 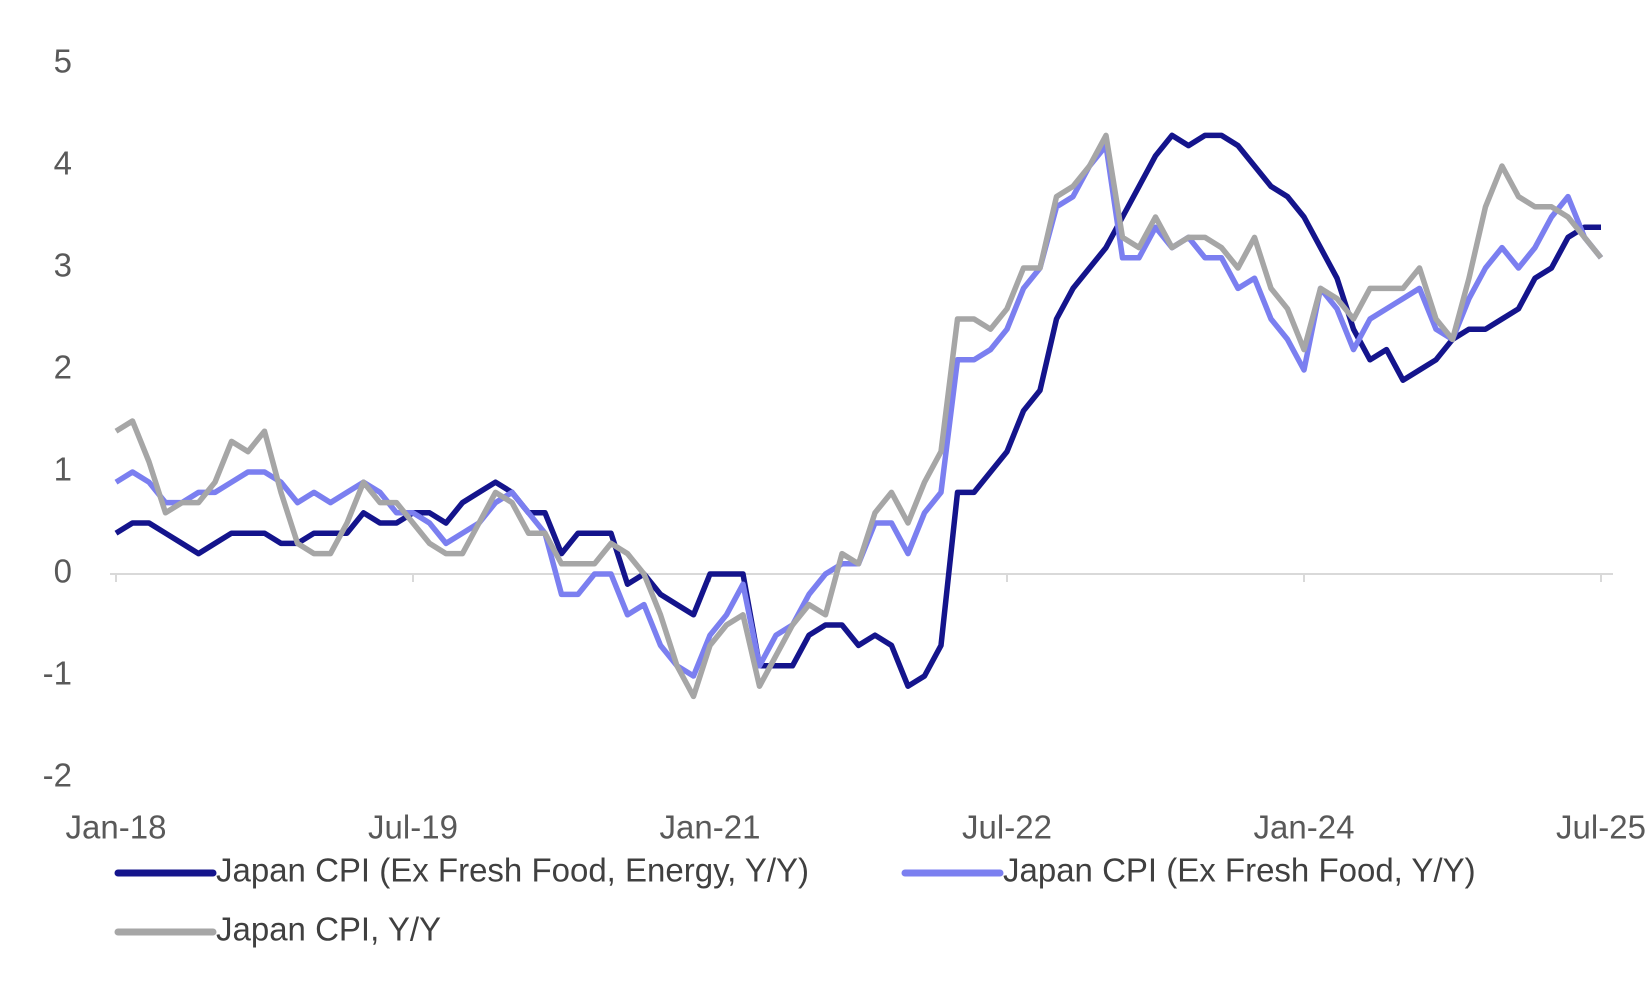 What do you see at coordinates (512, 870) in the screenshot?
I see `legend-label: Japan CPI (Ex Fresh Food, Energy, Y/Y)` at bounding box center [512, 870].